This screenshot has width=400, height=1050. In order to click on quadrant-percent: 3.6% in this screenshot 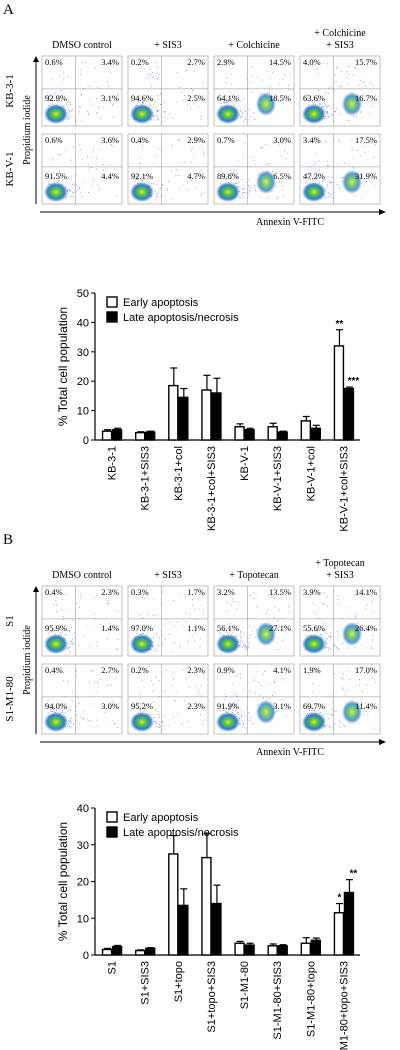, I will do `click(110, 140)`.